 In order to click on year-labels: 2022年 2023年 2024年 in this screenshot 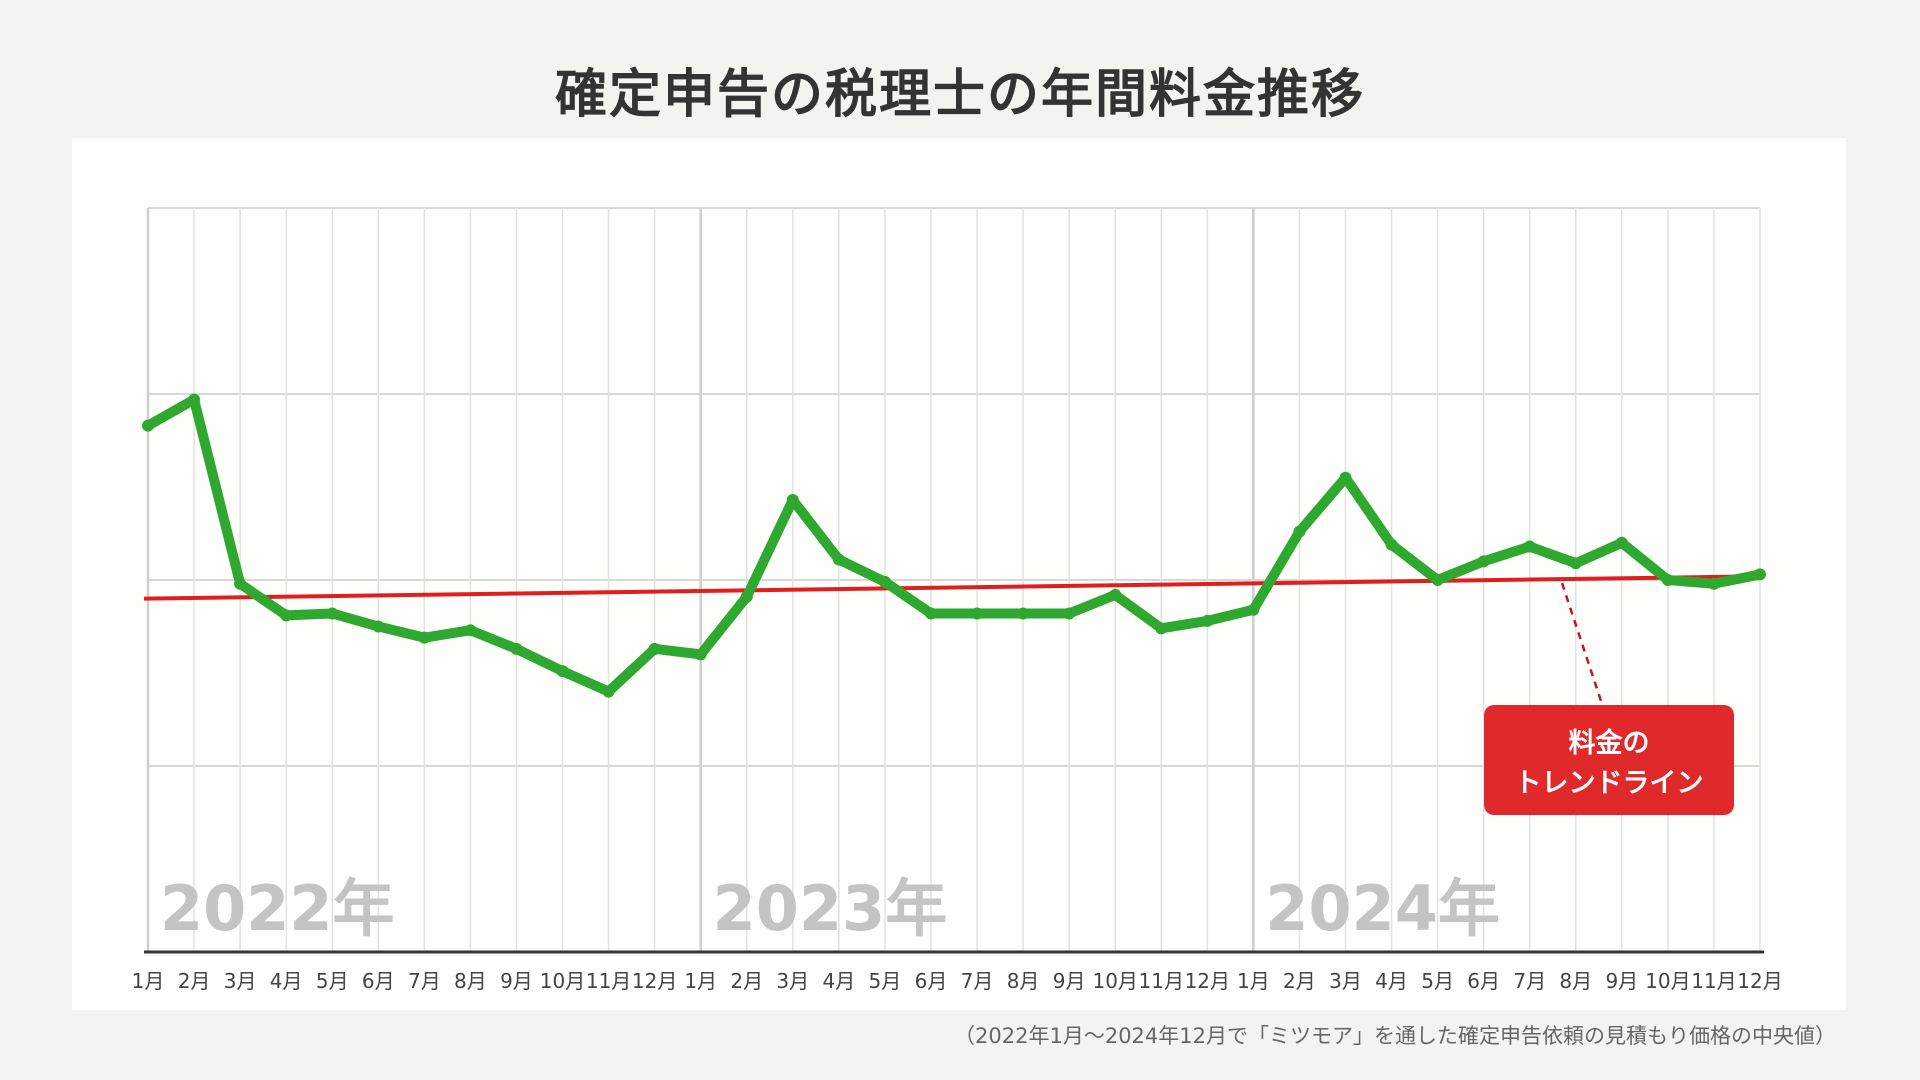, I will do `click(830, 908)`.